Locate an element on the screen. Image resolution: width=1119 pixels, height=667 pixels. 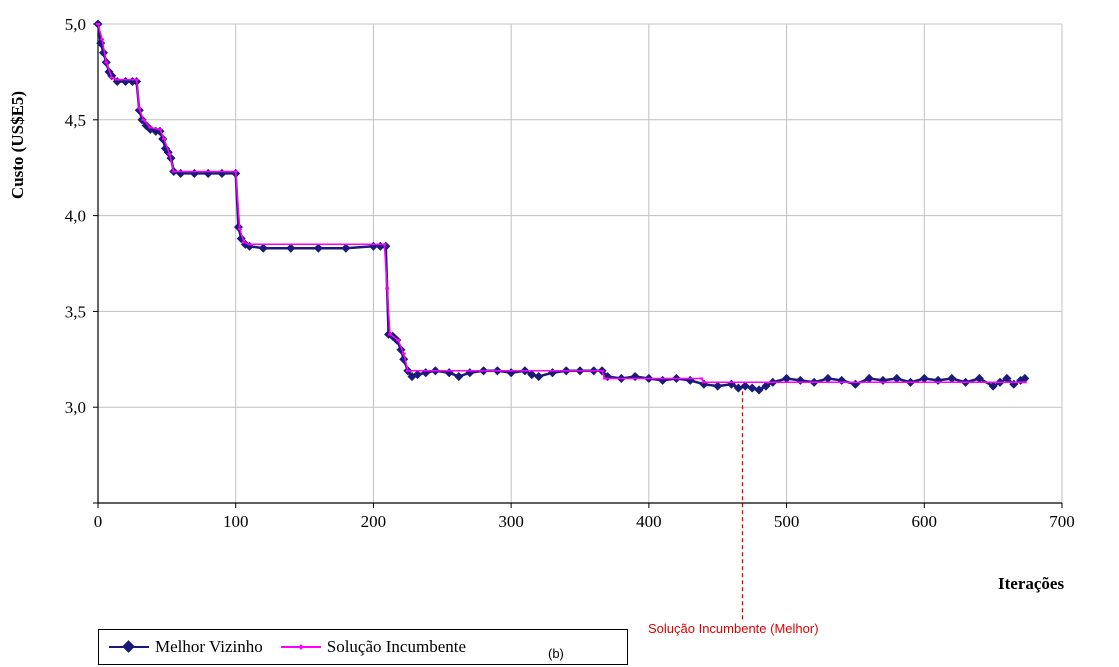
x-tick-label: 100 is located at coordinates (236, 521).